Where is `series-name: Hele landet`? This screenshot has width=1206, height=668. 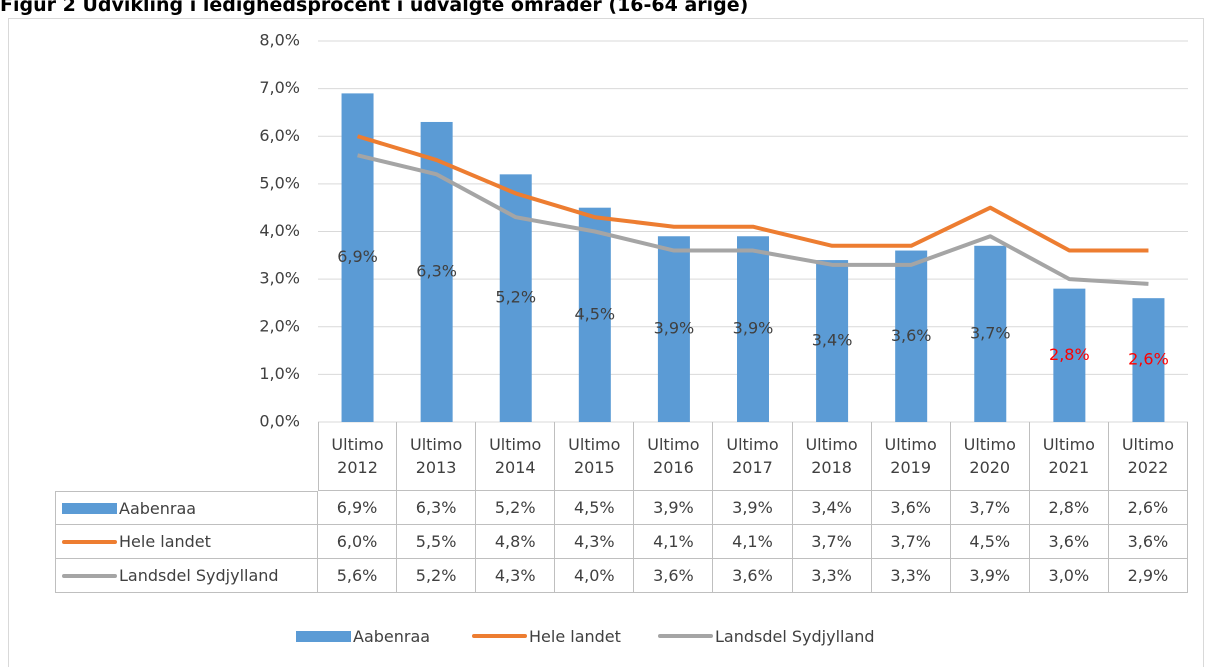 series-name: Hele landet is located at coordinates (165, 541).